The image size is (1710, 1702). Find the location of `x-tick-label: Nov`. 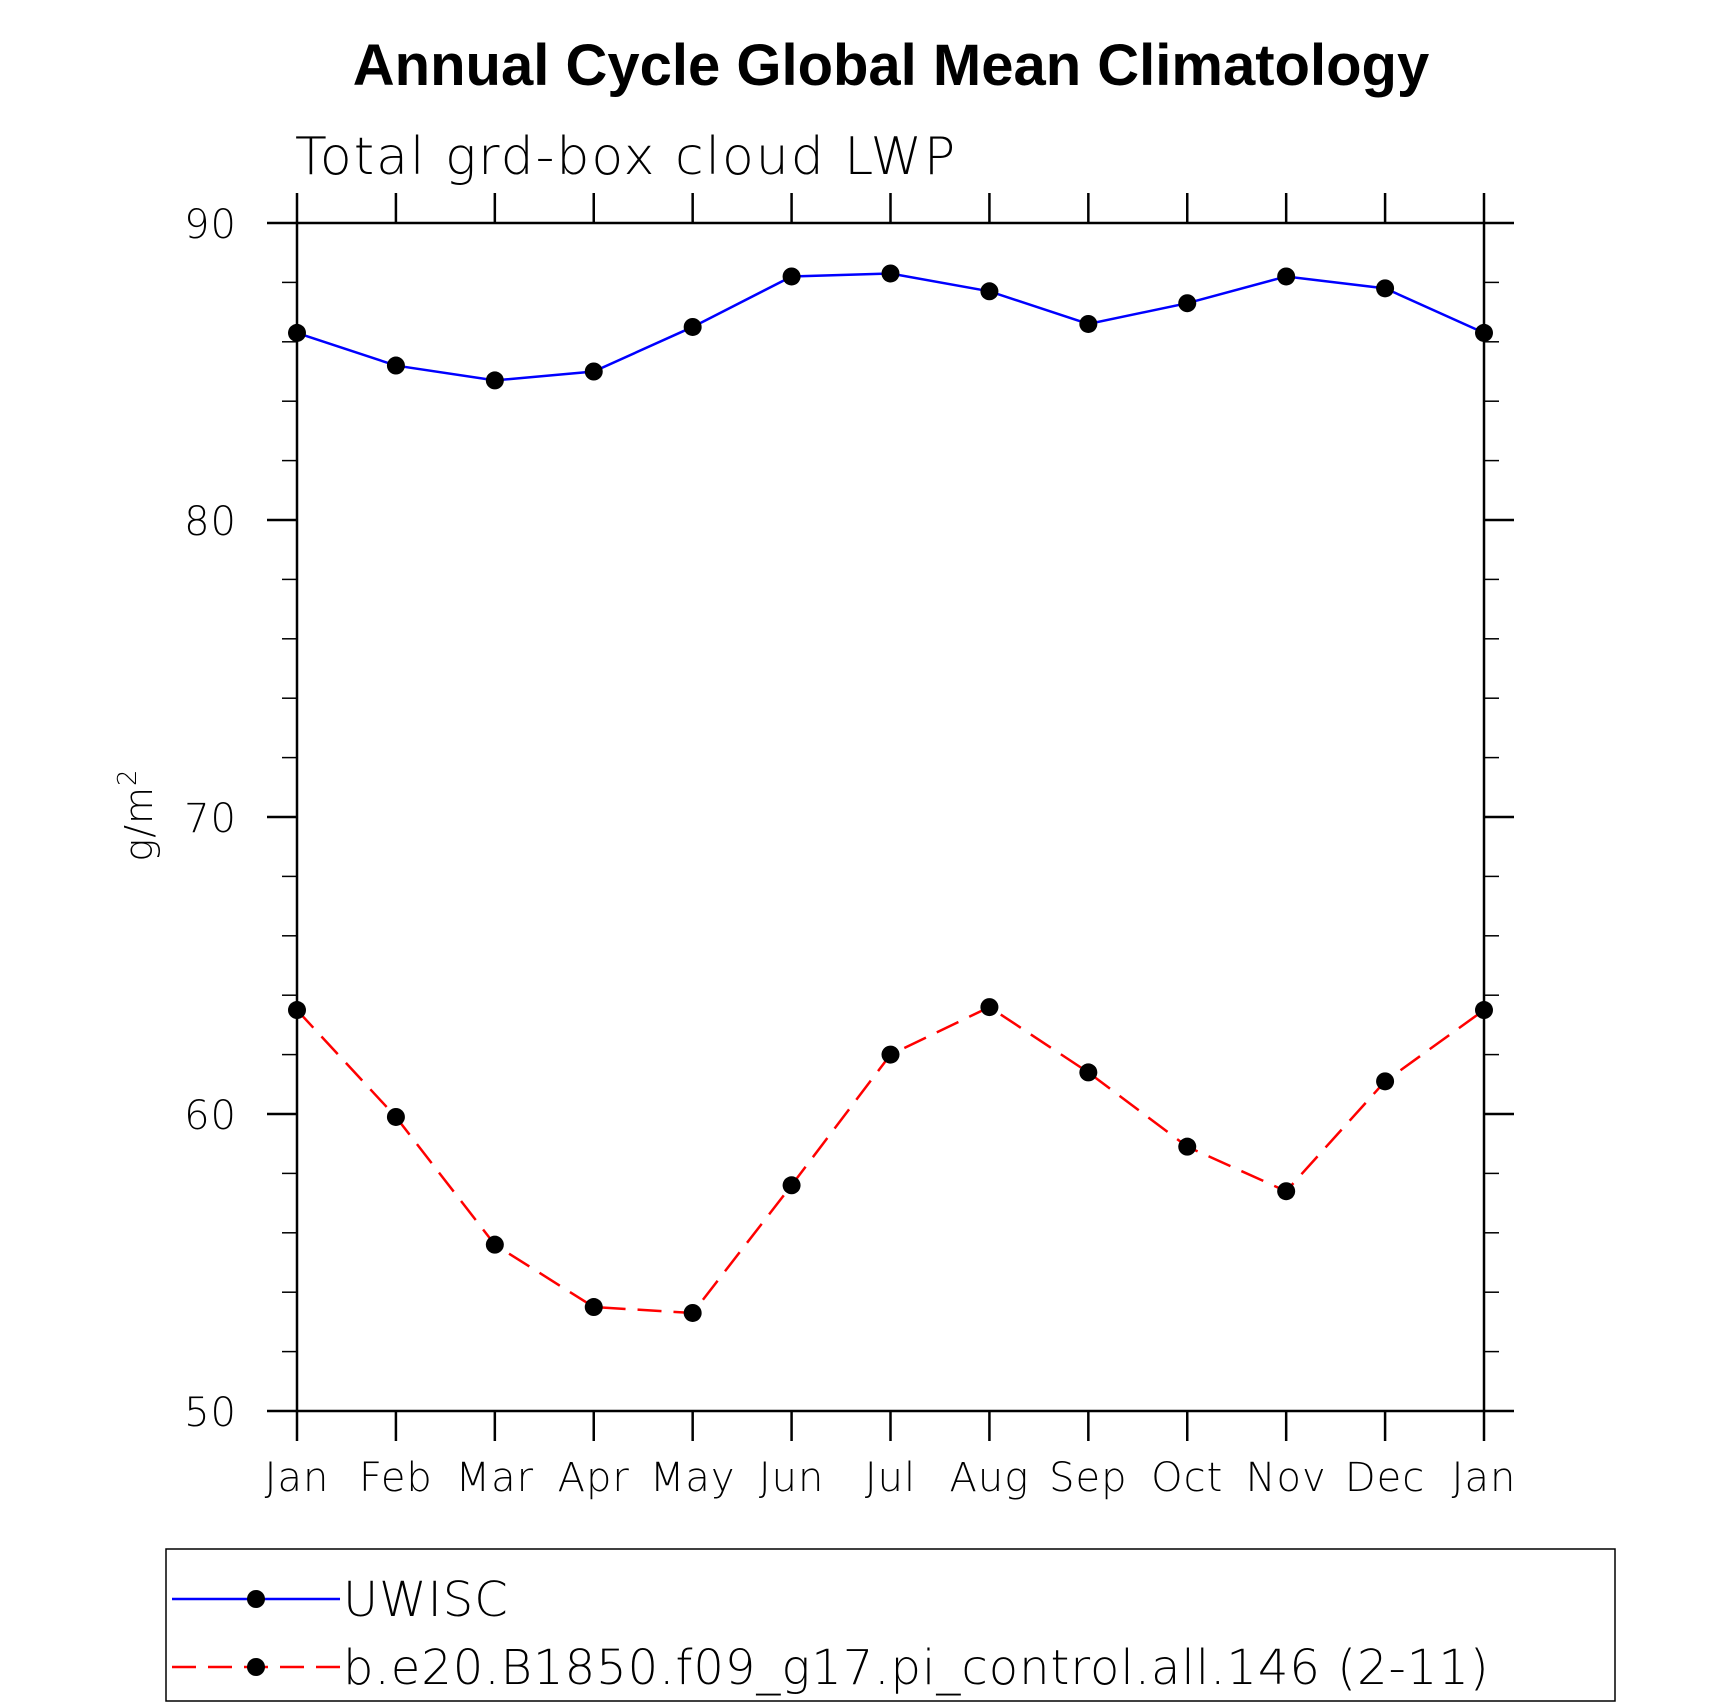

x-tick-label: Nov is located at coordinates (1286, 1478).